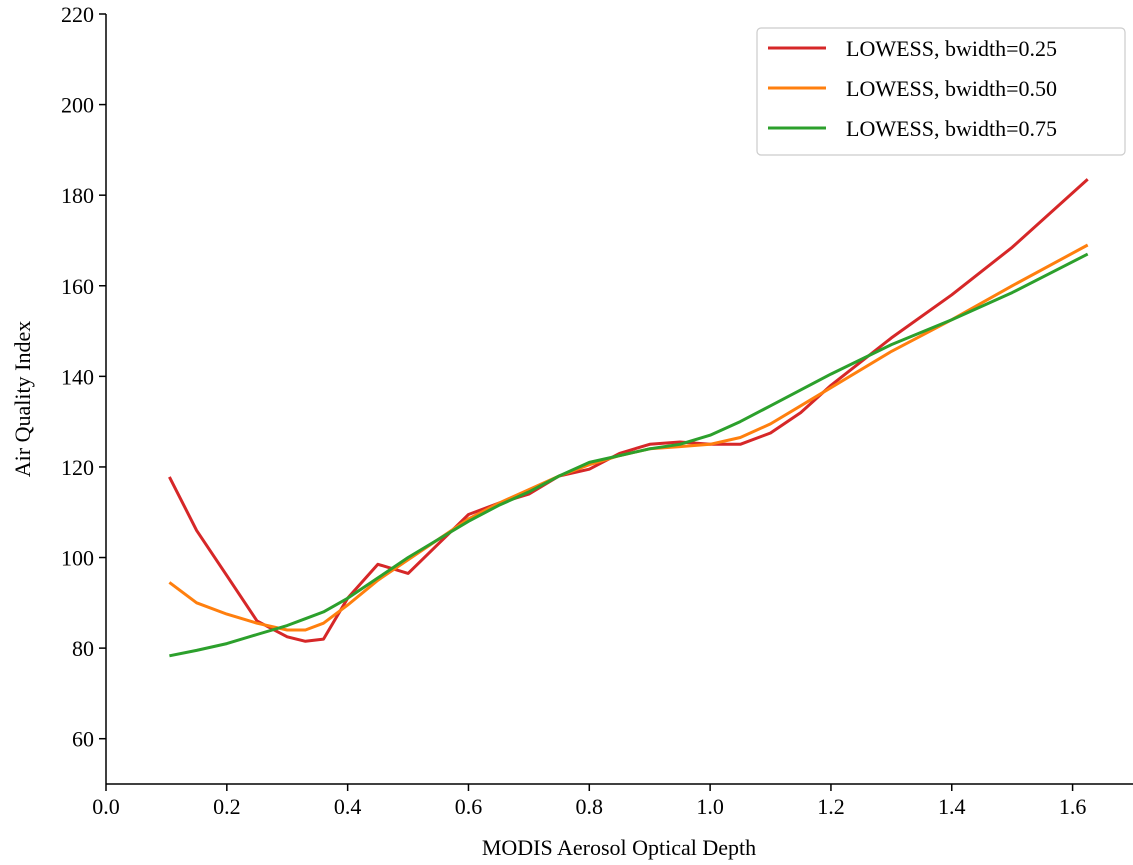  Describe the element at coordinates (77, 558) in the screenshot. I see `y-tick-label: 100` at that location.